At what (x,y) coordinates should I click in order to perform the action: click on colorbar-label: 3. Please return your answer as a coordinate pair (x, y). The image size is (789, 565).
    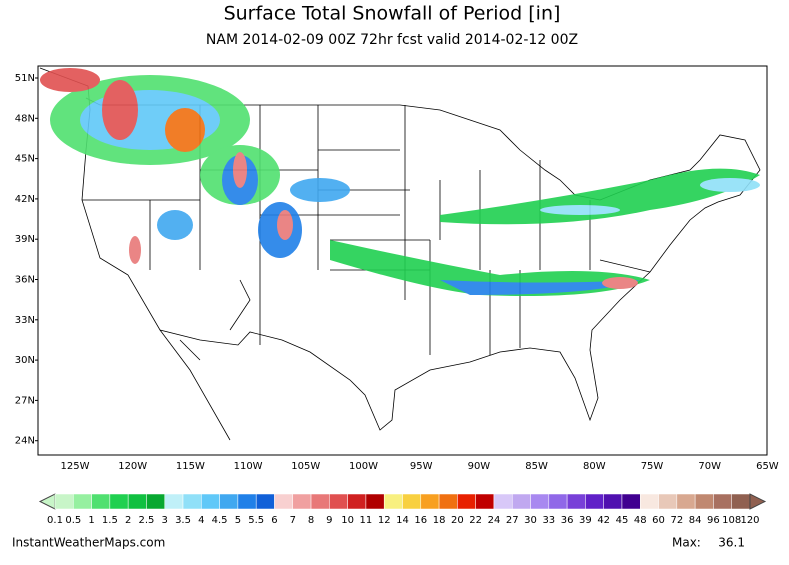
    Looking at the image, I should click on (165, 520).